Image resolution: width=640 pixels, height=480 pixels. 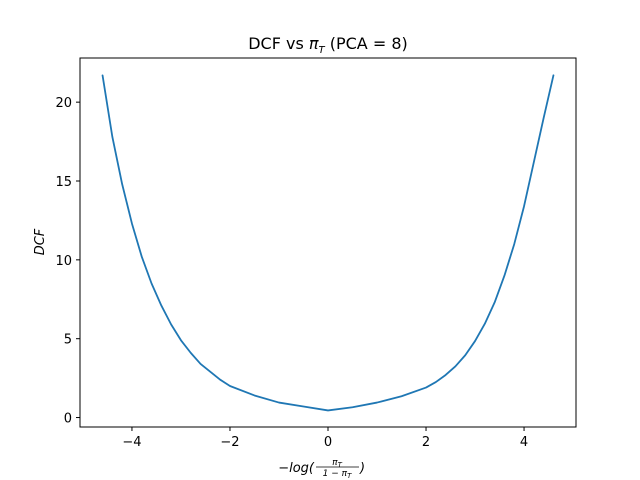 What do you see at coordinates (426, 442) in the screenshot?
I see `x-tick-label: 2` at bounding box center [426, 442].